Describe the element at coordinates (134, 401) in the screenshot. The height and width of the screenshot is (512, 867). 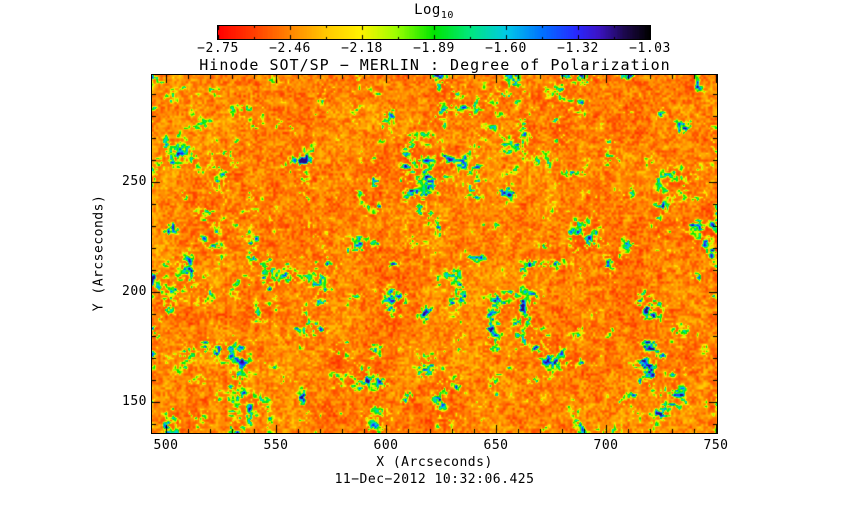
I see `y-tick-label: 150` at that location.